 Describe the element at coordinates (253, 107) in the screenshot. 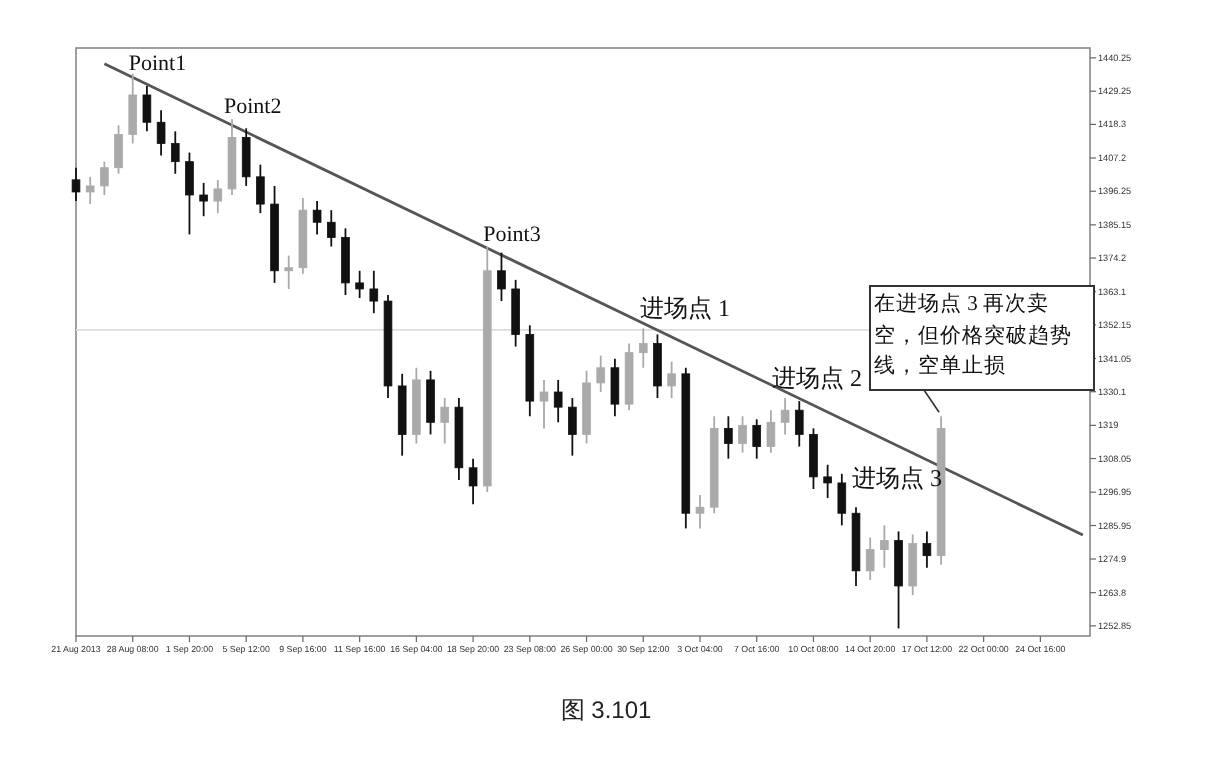

I see `annotation: Point2` at that location.